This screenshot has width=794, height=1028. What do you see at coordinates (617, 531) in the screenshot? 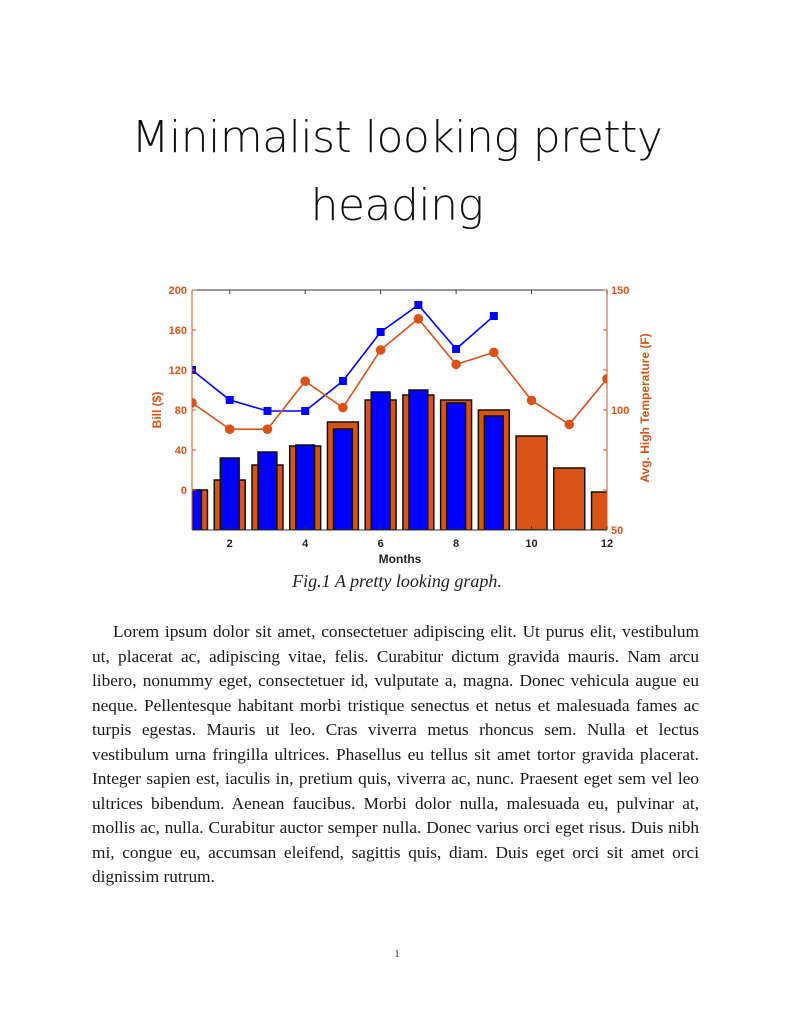
I see `y-tick-label-right: 50` at bounding box center [617, 531].